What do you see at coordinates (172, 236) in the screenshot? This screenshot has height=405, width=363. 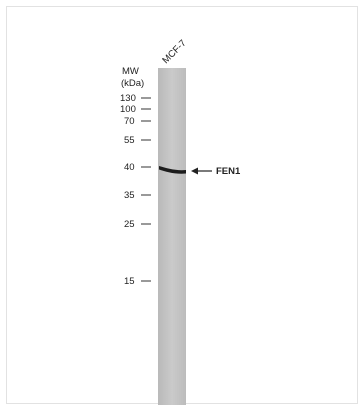 I see `gel-lane` at bounding box center [172, 236].